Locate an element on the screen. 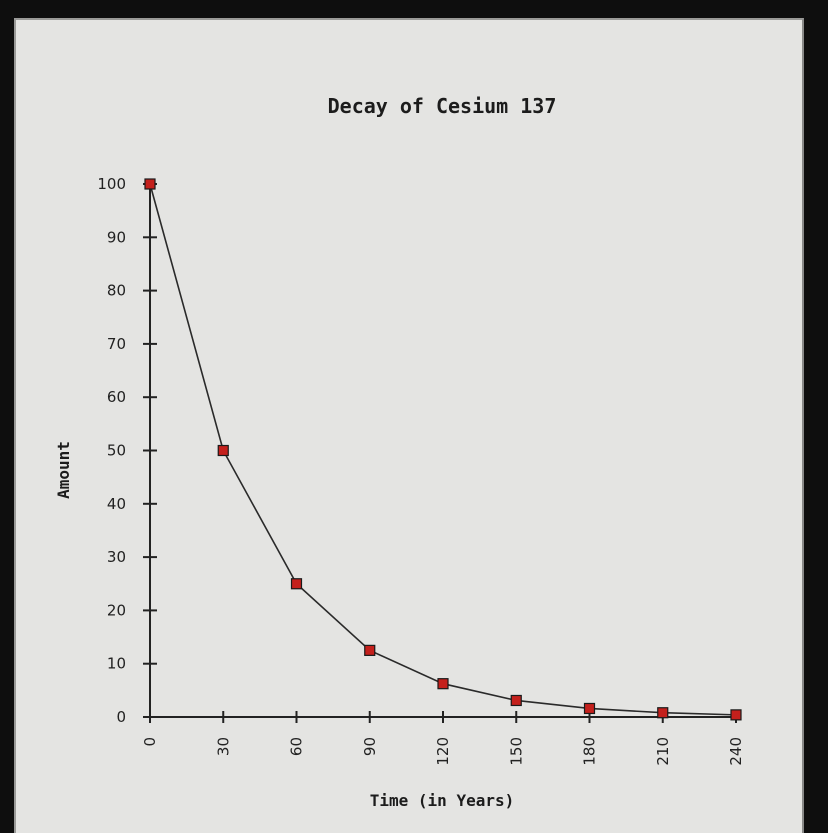 The image size is (828, 833). x-tick-label: 180 is located at coordinates (590, 751).